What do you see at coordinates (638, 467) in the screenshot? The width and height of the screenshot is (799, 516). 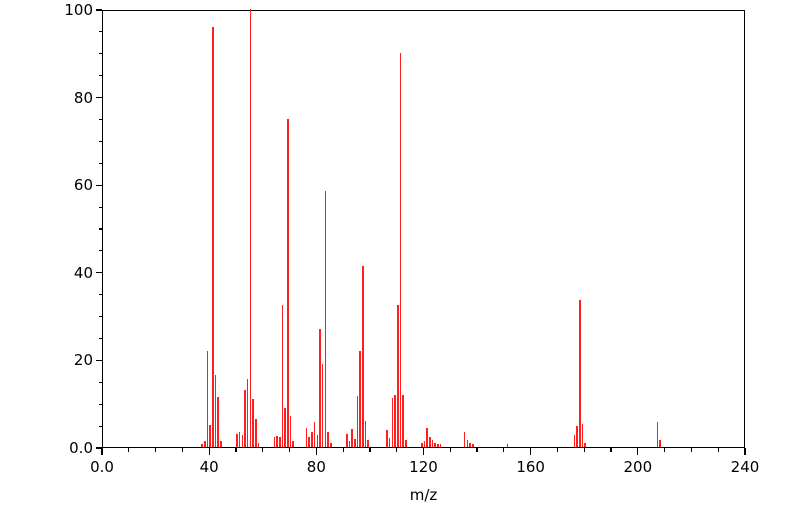 I see `x-tick-label: 200` at bounding box center [638, 467].